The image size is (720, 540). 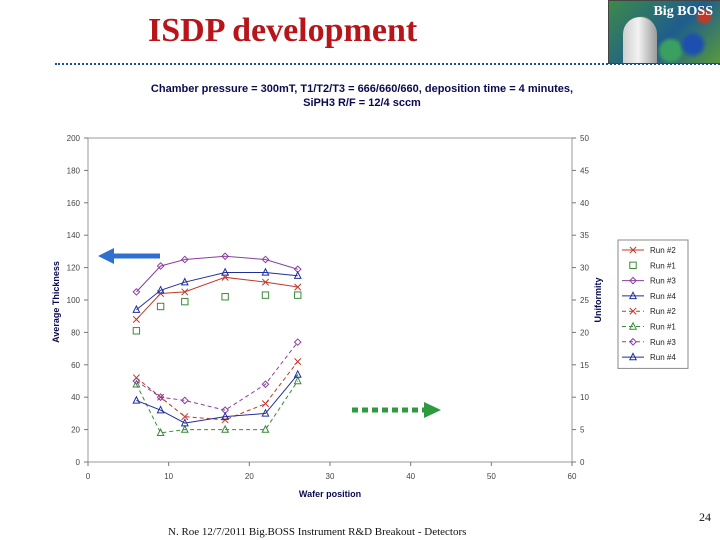 What do you see at coordinates (75, 397) in the screenshot?
I see `y-tick-label: 40` at bounding box center [75, 397].